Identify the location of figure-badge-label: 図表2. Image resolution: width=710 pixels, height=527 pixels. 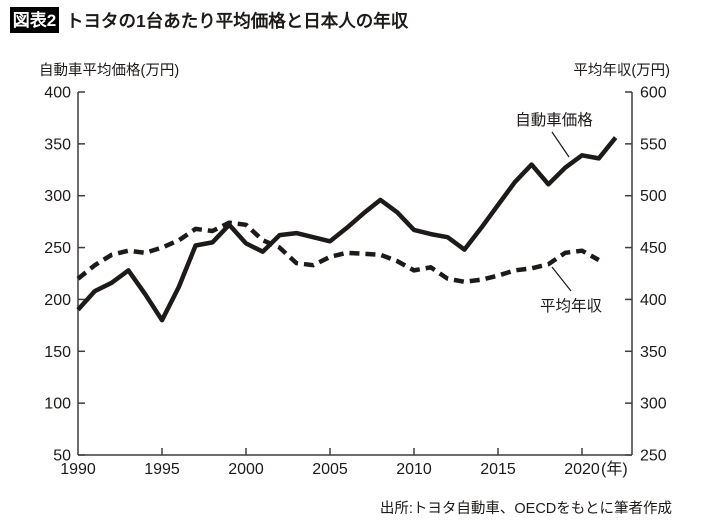
(34, 20).